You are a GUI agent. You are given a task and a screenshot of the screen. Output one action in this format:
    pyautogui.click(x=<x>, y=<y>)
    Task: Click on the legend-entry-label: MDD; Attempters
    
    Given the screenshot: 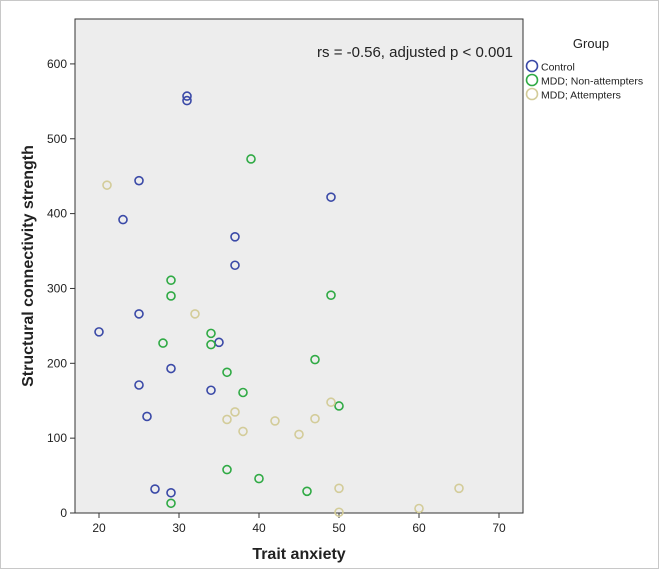 What is the action you would take?
    pyautogui.click(x=581, y=96)
    